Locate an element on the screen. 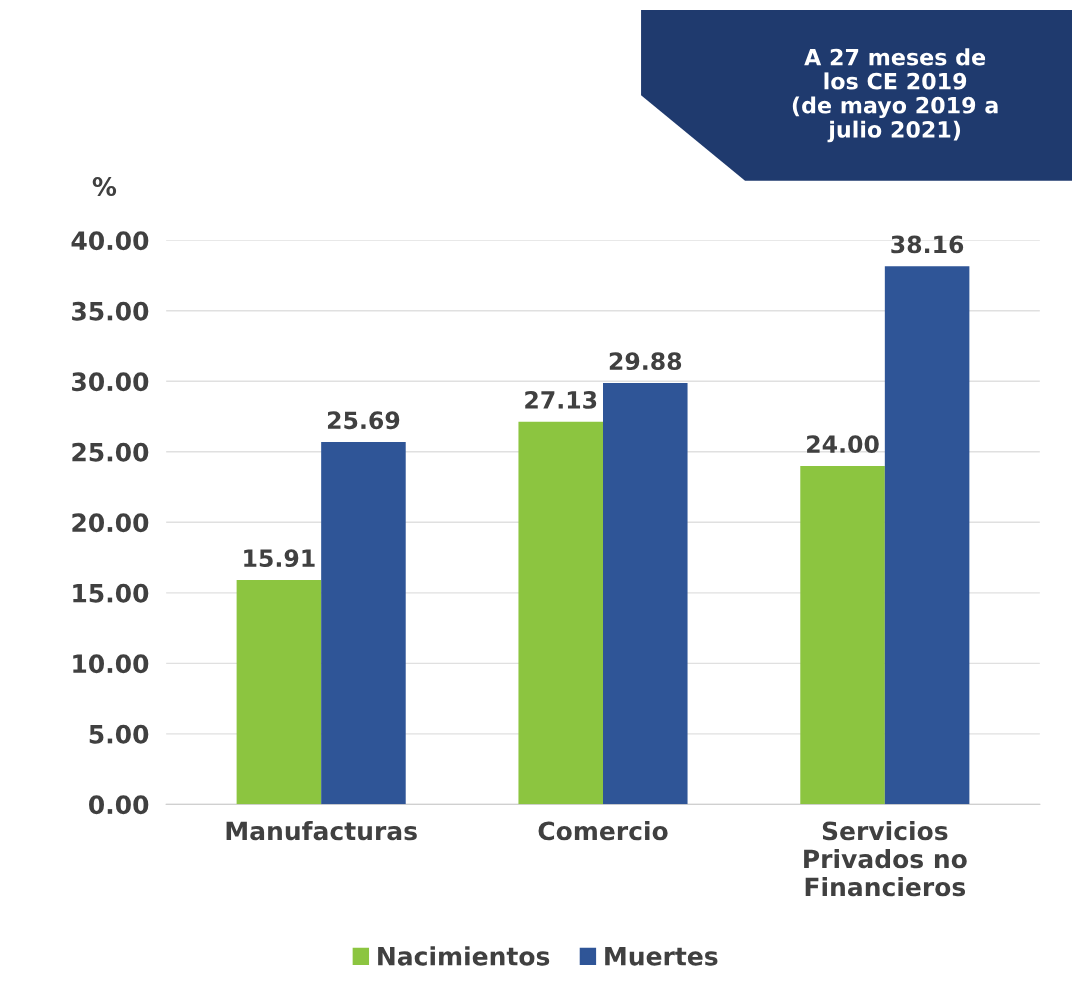 The image size is (1072, 993). x-tick-label: Servicios Privados no Financieros is located at coordinates (885, 859).